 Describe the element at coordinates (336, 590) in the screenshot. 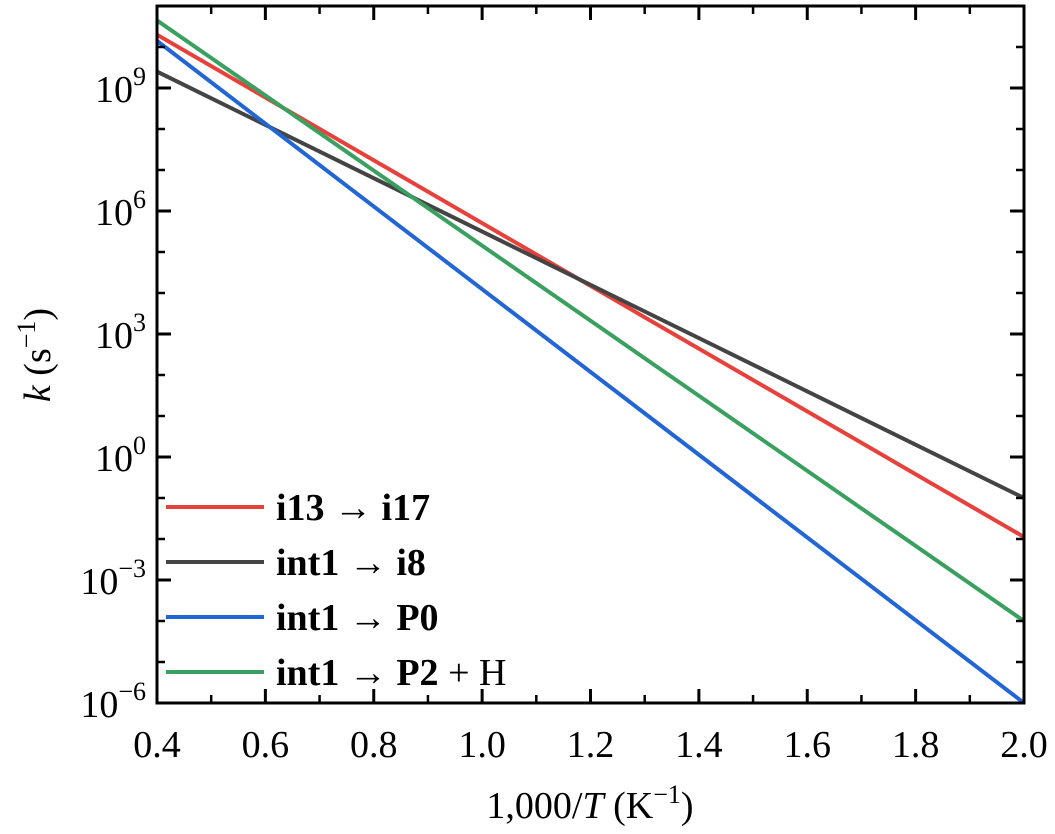

I see `legend: i13 → i17 int1 → i8 int1 → P0 int1 → P2 + H` at that location.